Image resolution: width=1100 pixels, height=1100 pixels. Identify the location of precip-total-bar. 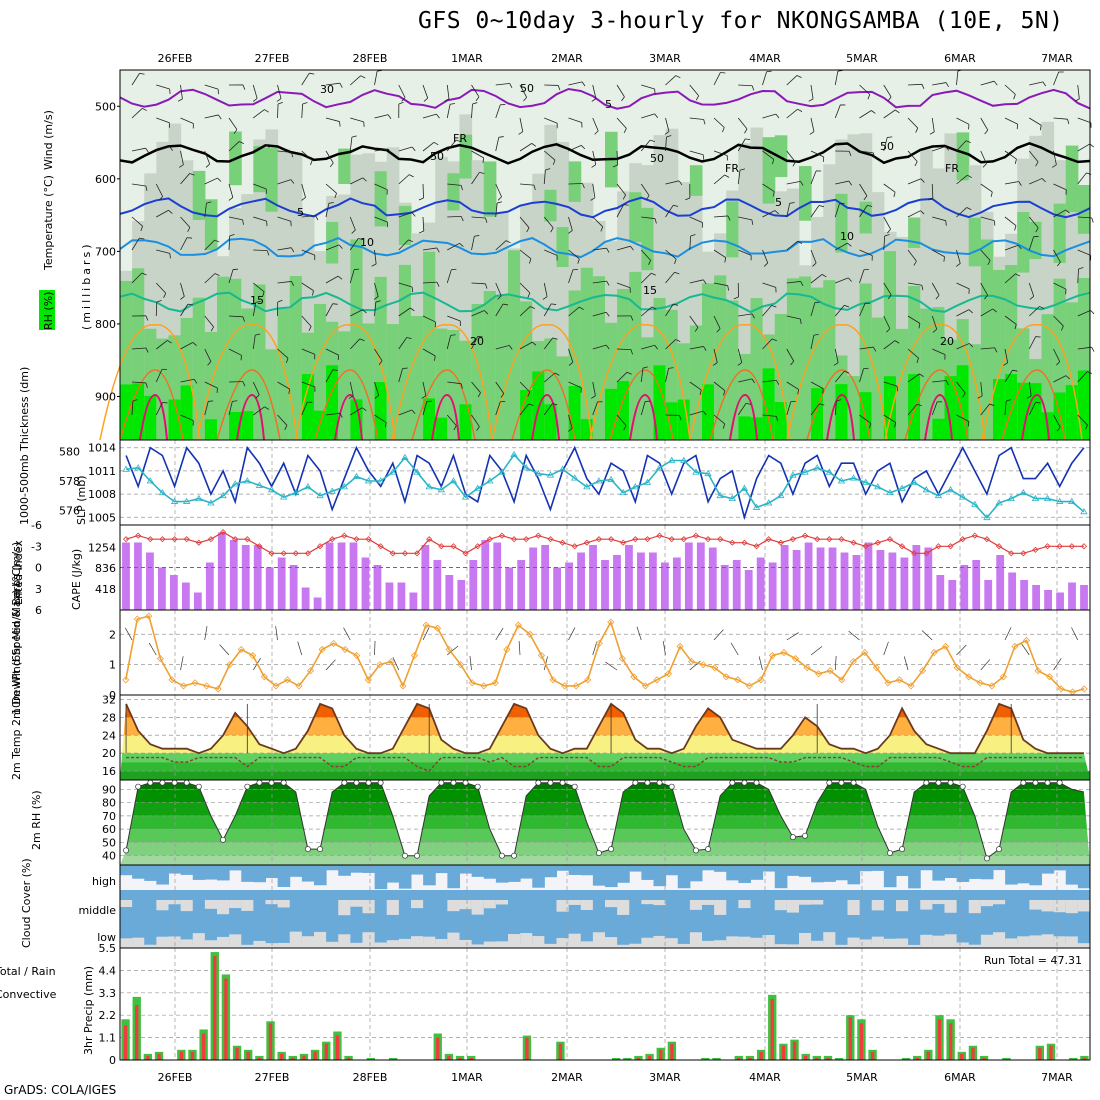
(716, 1058).